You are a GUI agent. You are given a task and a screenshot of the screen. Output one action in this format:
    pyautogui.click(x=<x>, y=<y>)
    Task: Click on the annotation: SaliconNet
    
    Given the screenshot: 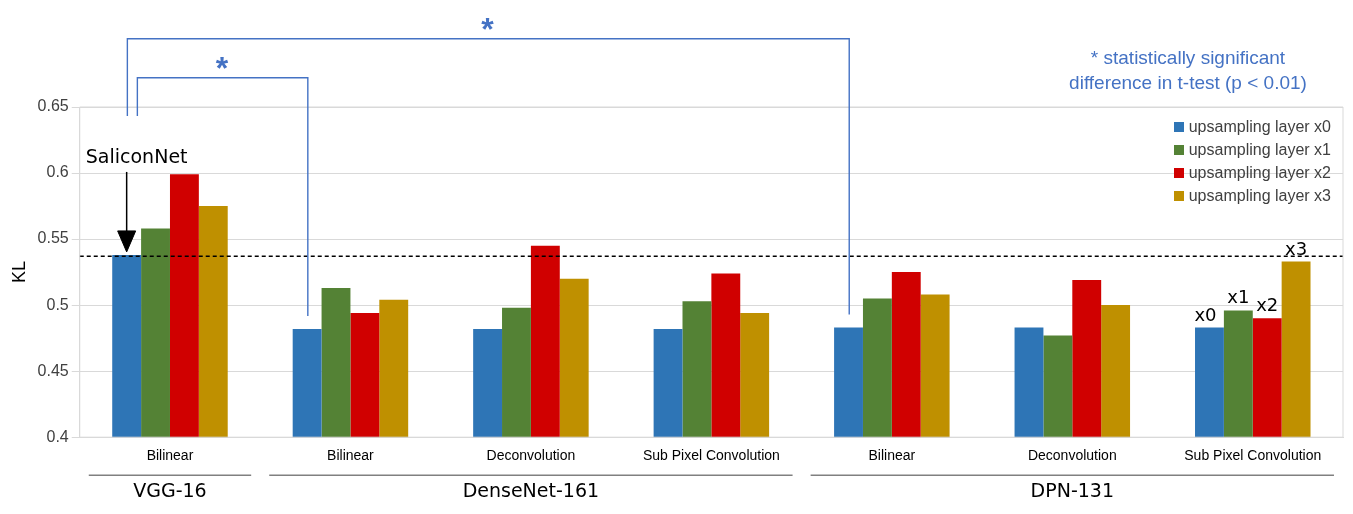 What is the action you would take?
    pyautogui.click(x=136, y=155)
    